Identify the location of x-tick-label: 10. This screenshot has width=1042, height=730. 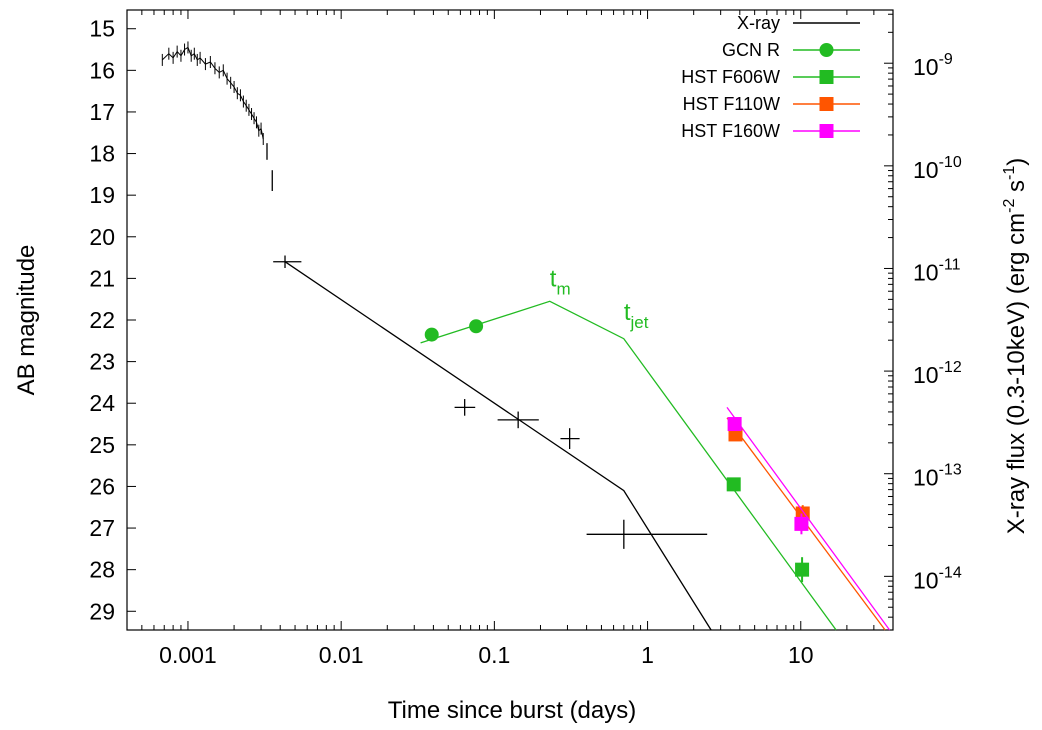
(801, 655).